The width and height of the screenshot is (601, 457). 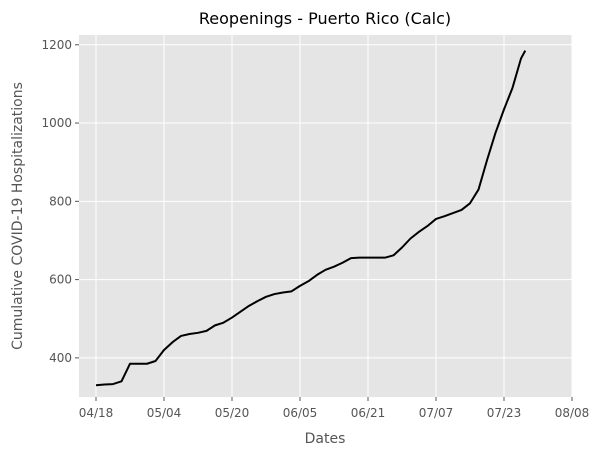 What do you see at coordinates (56, 45) in the screenshot?
I see `y-tick-label: 1200` at bounding box center [56, 45].